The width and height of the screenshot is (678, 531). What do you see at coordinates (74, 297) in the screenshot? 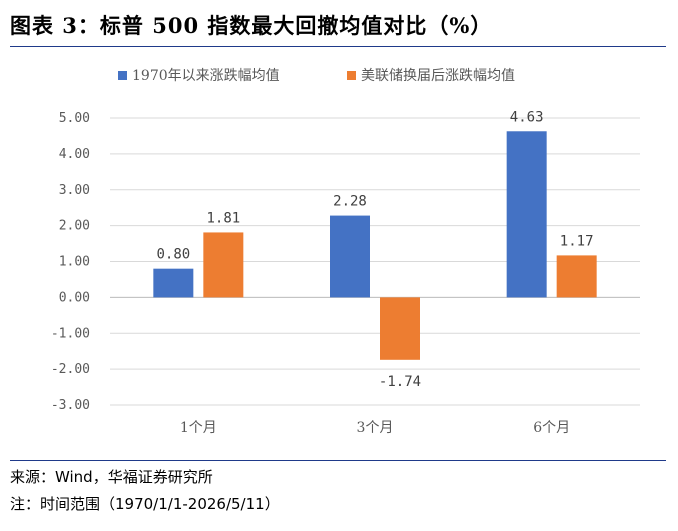
I see `y-tick-label: 0.00` at bounding box center [74, 297].